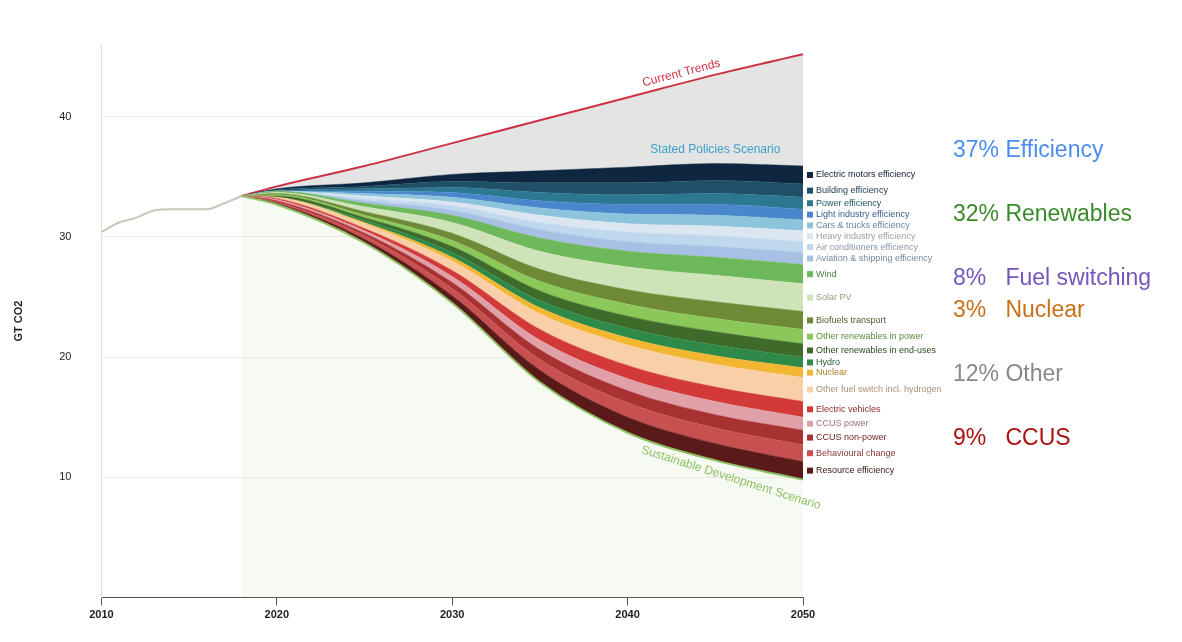  What do you see at coordinates (826, 273) in the screenshot?
I see `legend-label: Wind` at bounding box center [826, 273].